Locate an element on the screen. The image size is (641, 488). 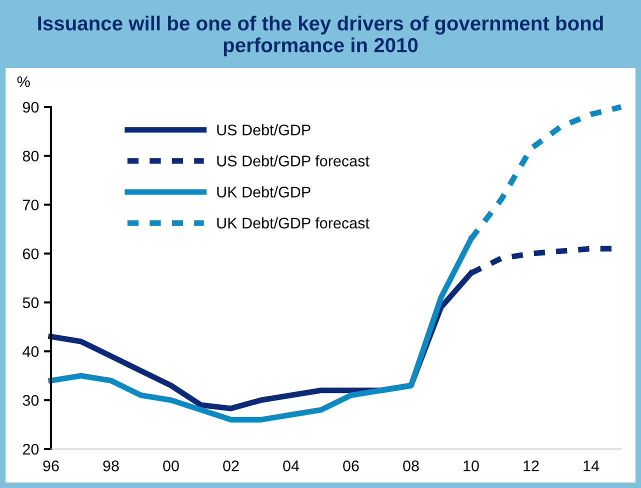
legend-label: UK Debt/GDP is located at coordinates (263, 192).